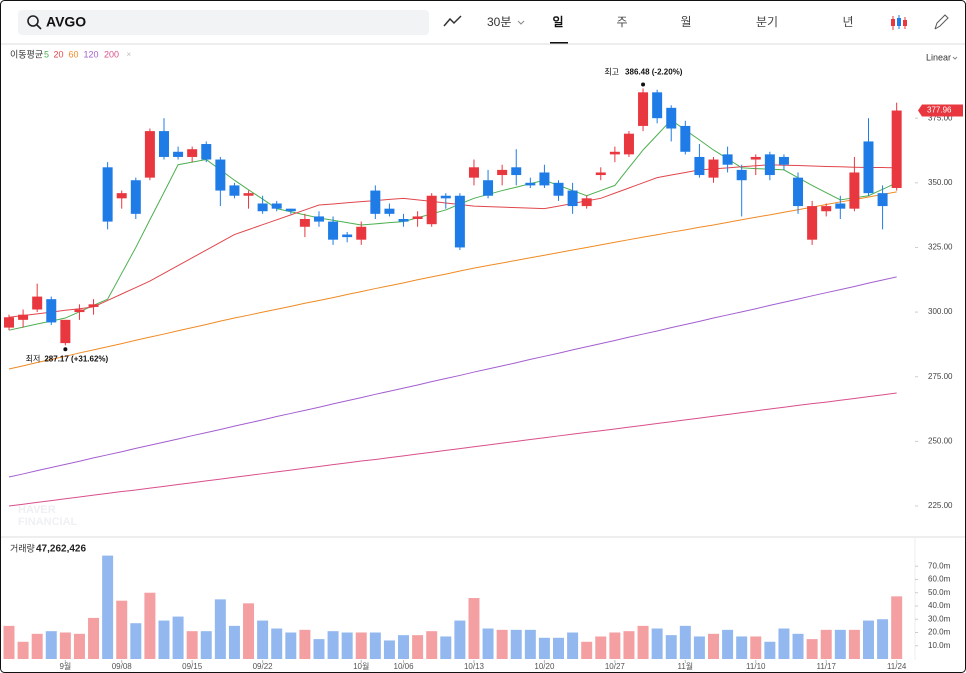 This screenshot has width=966, height=673. I want to click on x-tick-label: 11월, so click(685, 666).